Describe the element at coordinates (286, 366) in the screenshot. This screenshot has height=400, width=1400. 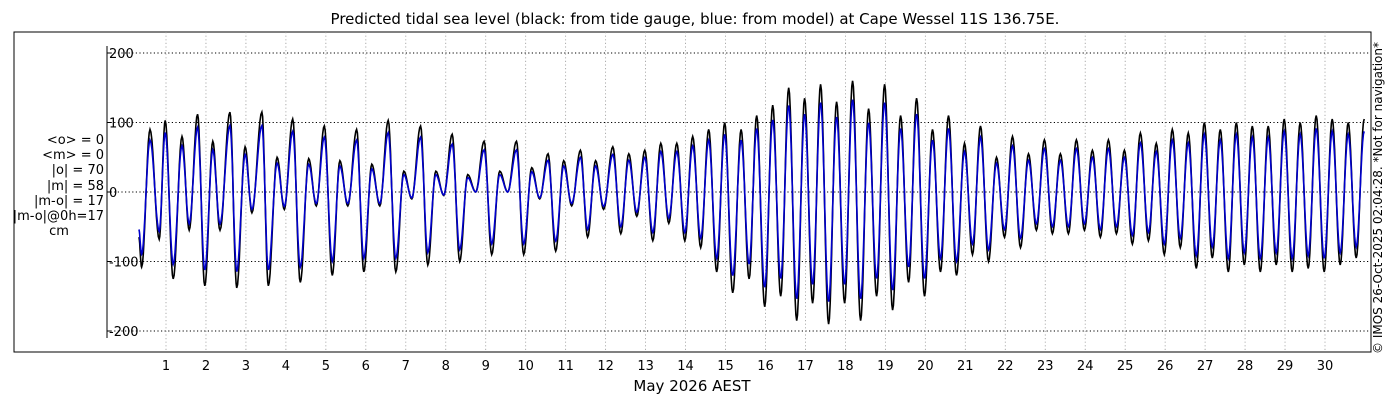
I see `x-tick-label: 4` at that location.